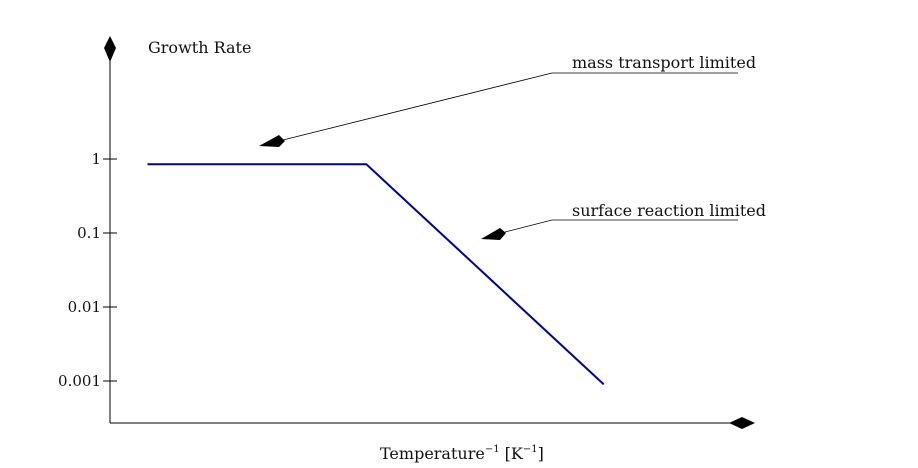 The height and width of the screenshot is (468, 918). I want to click on x-axis-title-sup2: −1, so click(530, 449).